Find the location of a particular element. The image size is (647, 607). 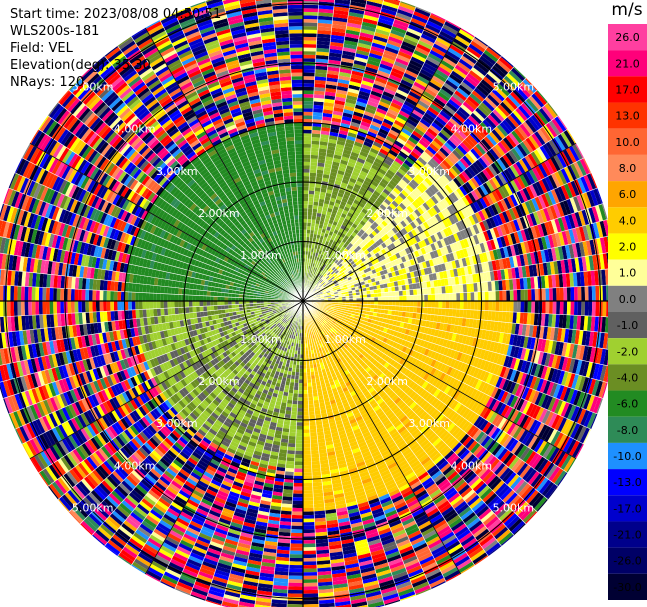

ray-gap is located at coordinates (425, 202).